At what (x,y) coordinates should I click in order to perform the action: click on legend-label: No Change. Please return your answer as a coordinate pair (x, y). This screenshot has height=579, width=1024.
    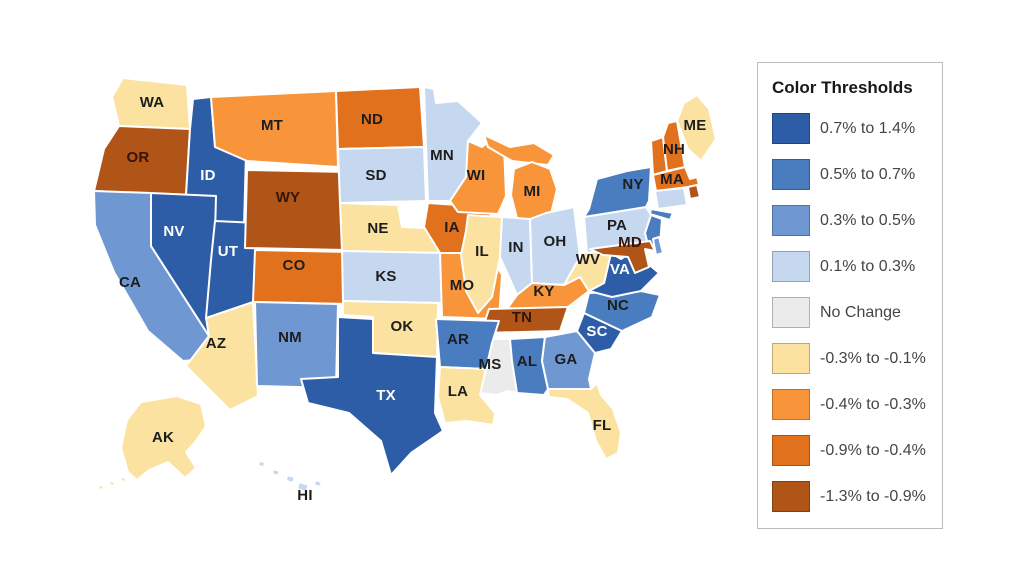
    Looking at the image, I should click on (860, 312).